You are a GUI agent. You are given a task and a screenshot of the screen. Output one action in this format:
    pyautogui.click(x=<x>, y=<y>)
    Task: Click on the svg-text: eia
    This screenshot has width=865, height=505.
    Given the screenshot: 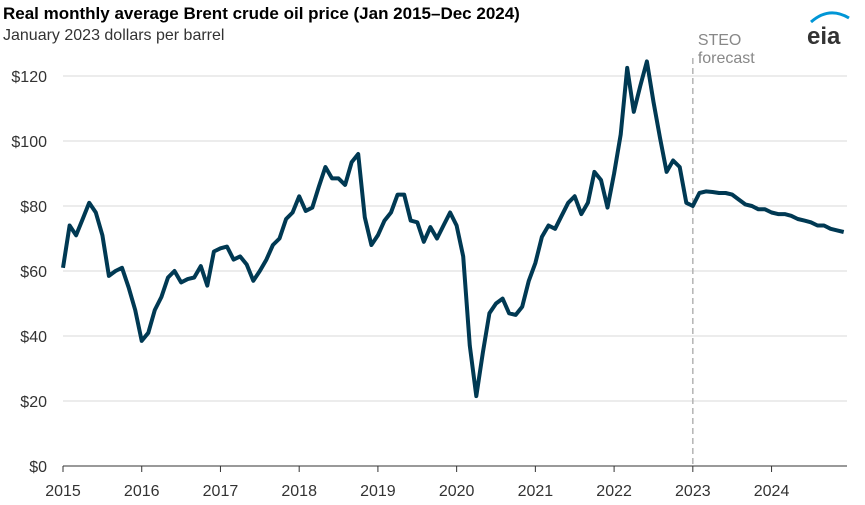 What is the action you would take?
    pyautogui.click(x=824, y=35)
    